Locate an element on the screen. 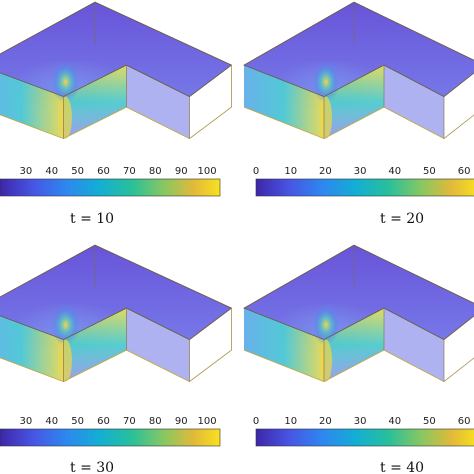 The height and width of the screenshot is (474, 474). panel-4-tick-label: 60 is located at coordinates (464, 421).